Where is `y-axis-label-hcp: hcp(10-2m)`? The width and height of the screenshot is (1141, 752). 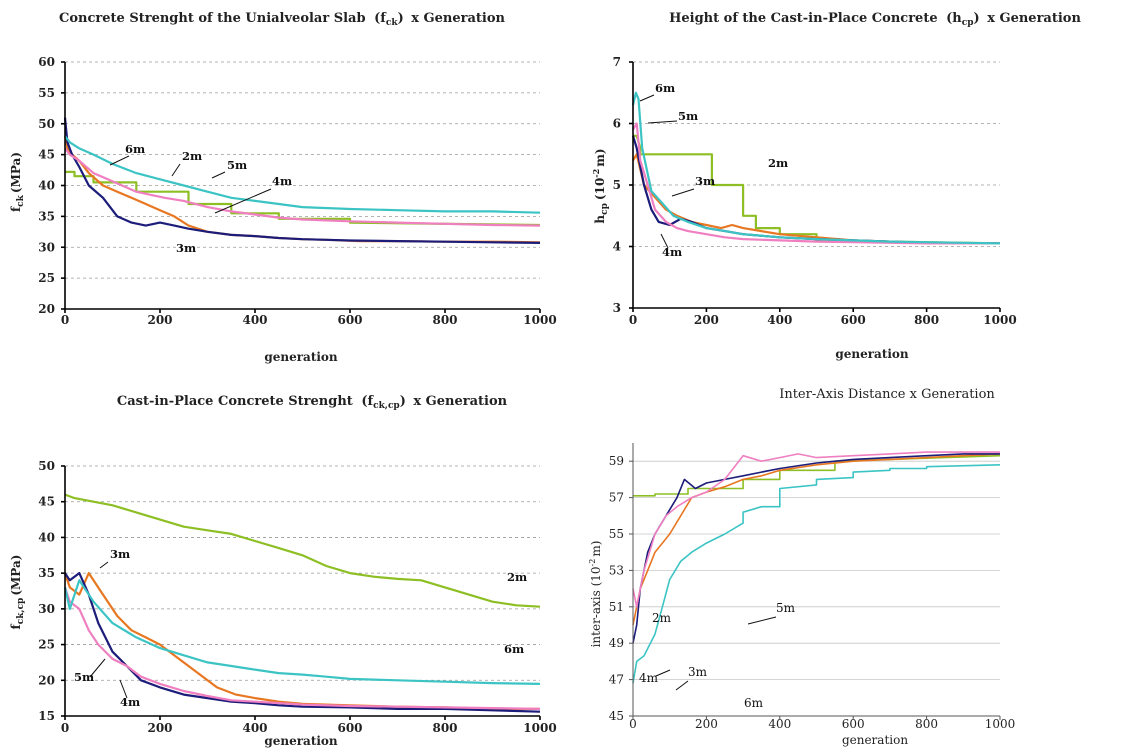 y-axis-label-hcp: hcp(10-2m) is located at coordinates (600, 185).